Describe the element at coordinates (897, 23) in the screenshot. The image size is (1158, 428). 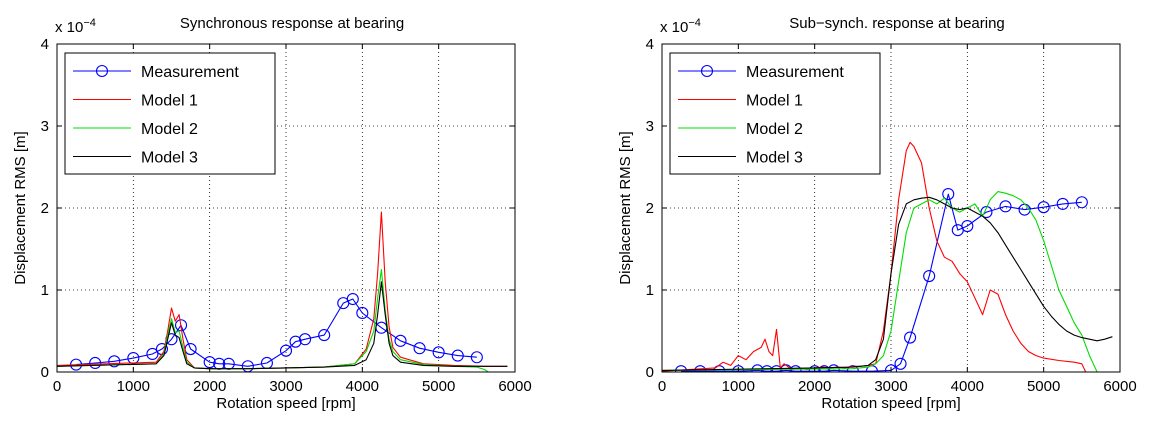
I see `chart-title: Sub−synch. response at bearing` at that location.